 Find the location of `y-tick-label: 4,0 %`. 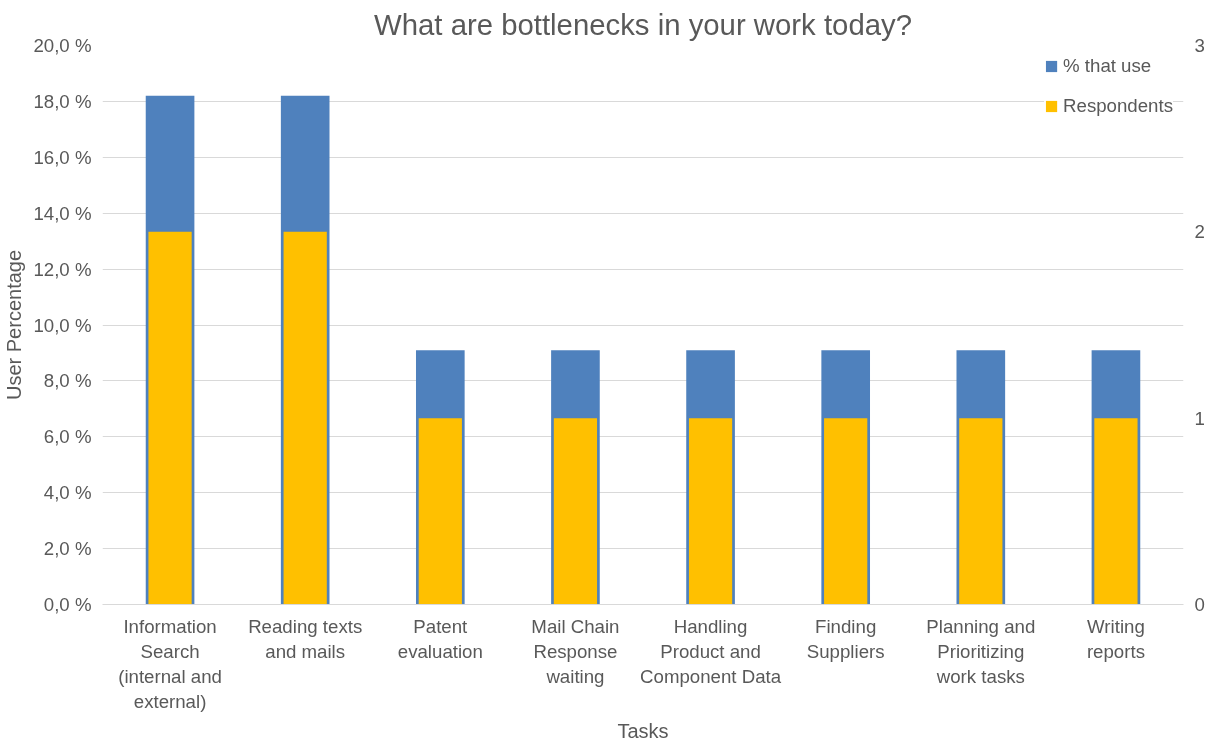

y-tick-label: 4,0 % is located at coordinates (67, 493).